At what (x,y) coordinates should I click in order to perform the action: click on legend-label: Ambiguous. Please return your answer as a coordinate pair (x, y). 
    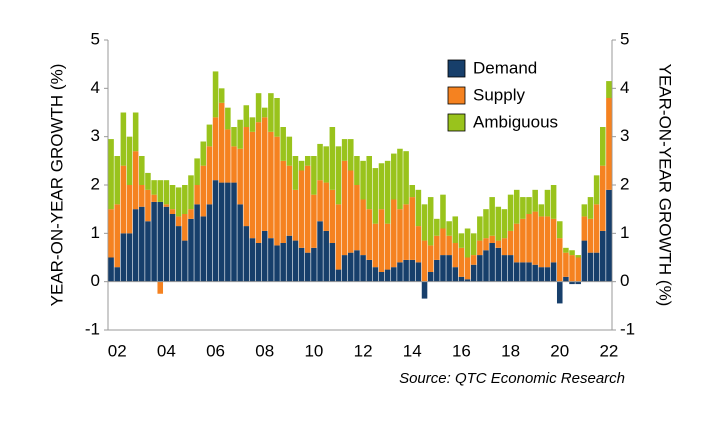
    Looking at the image, I should click on (515, 121).